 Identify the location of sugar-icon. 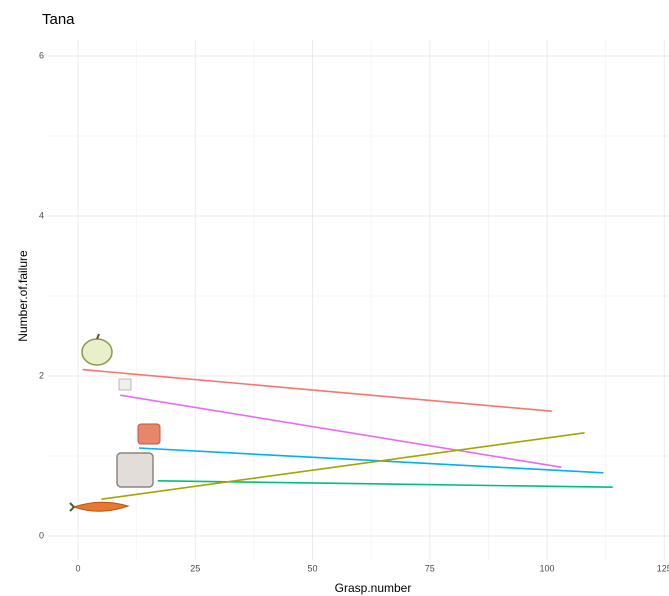
(125, 384).